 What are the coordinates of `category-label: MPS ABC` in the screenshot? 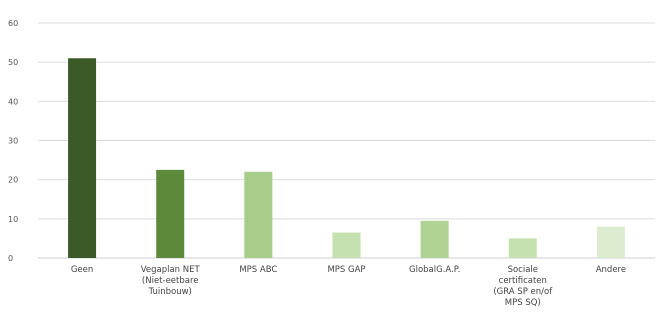 It's located at (258, 270).